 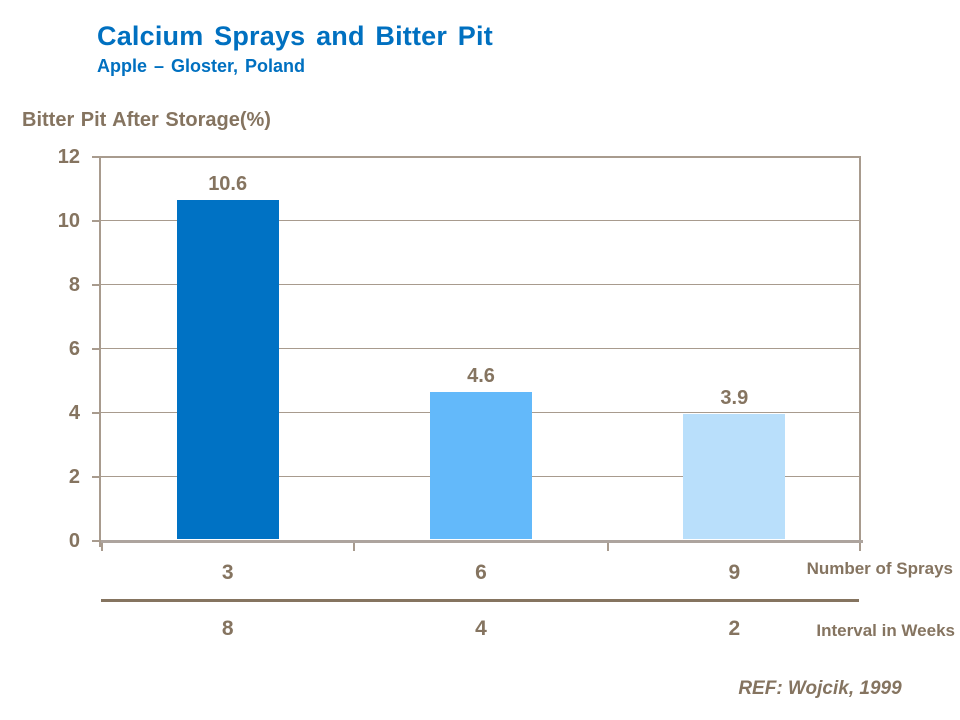 What do you see at coordinates (227, 572) in the screenshot?
I see `category-label-3: 3` at bounding box center [227, 572].